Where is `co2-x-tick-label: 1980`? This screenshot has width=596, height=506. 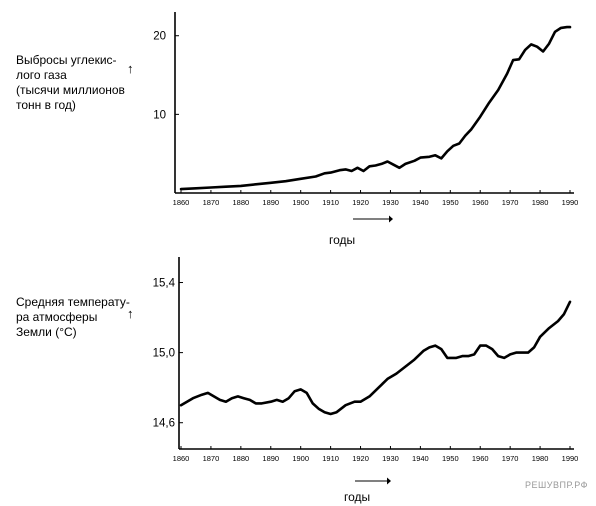
co2-x-tick-label: 1980 is located at coordinates (540, 202).